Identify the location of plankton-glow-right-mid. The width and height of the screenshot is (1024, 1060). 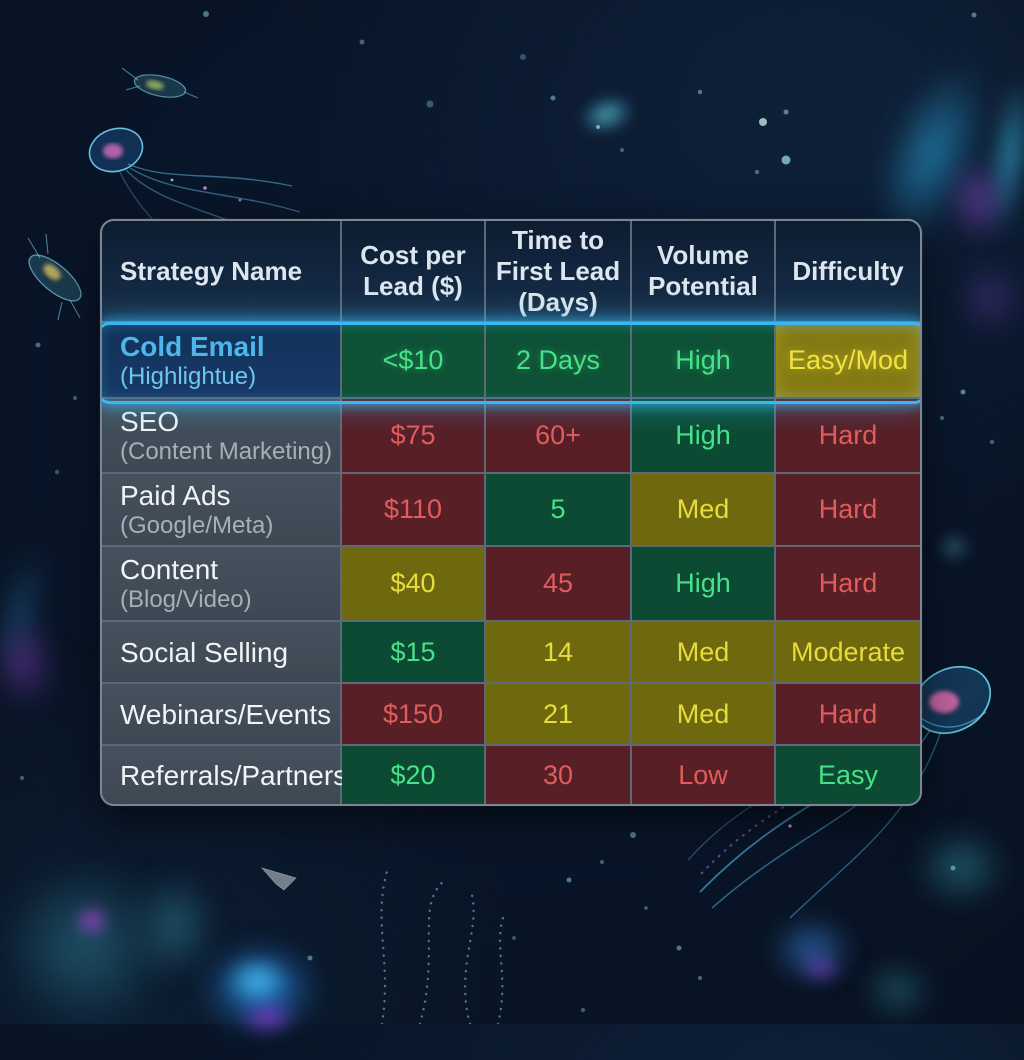
(954, 547).